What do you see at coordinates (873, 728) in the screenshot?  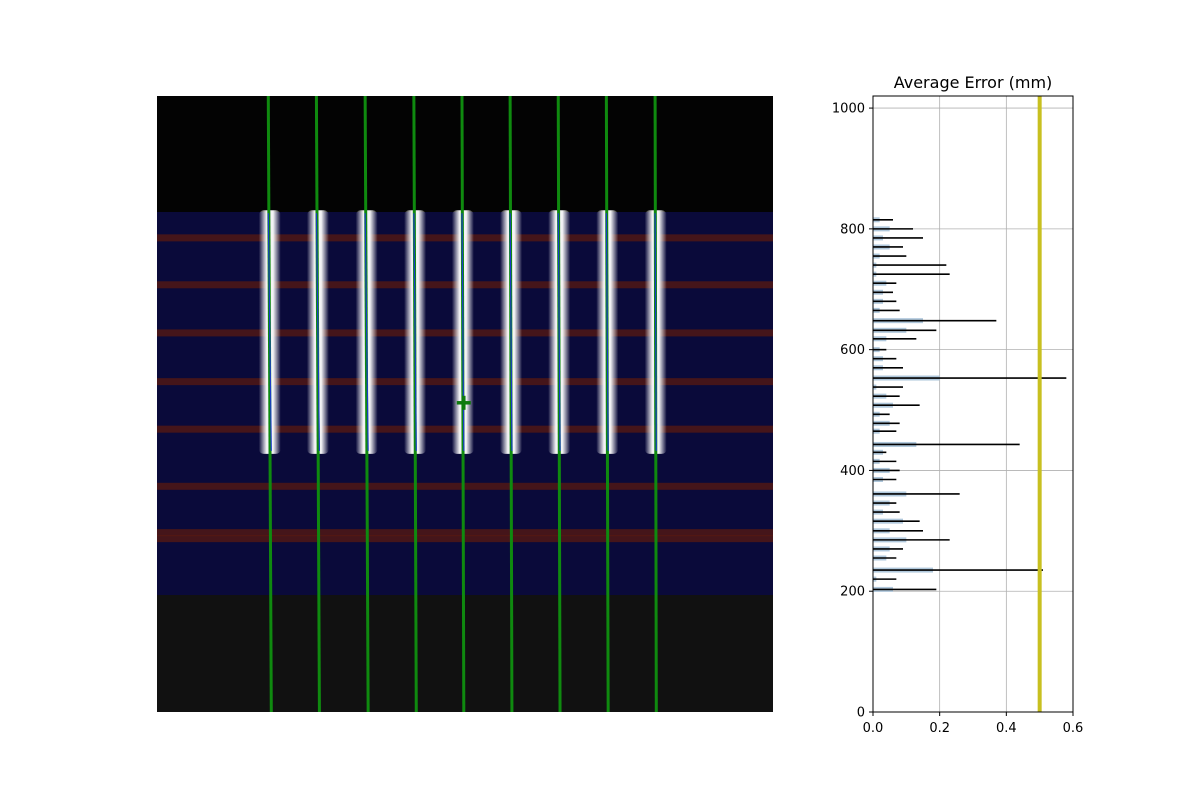 I see `x-tick-label: 0.0` at bounding box center [873, 728].